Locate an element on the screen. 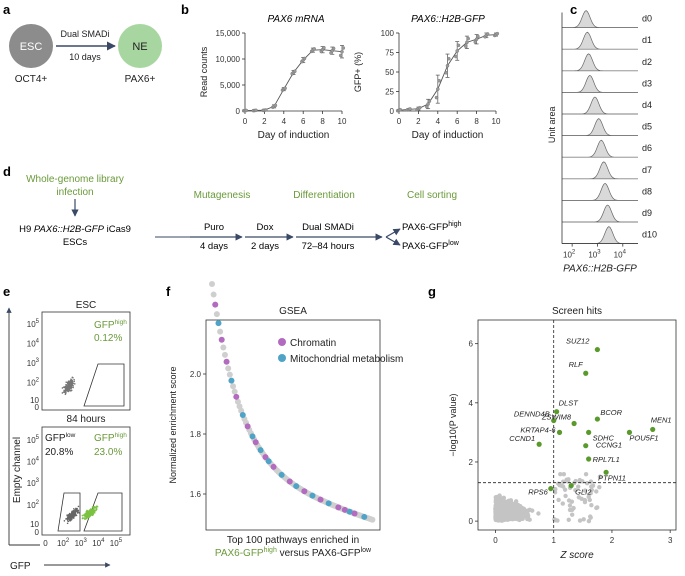  tick-exponent: 2 is located at coordinates (574, 253).